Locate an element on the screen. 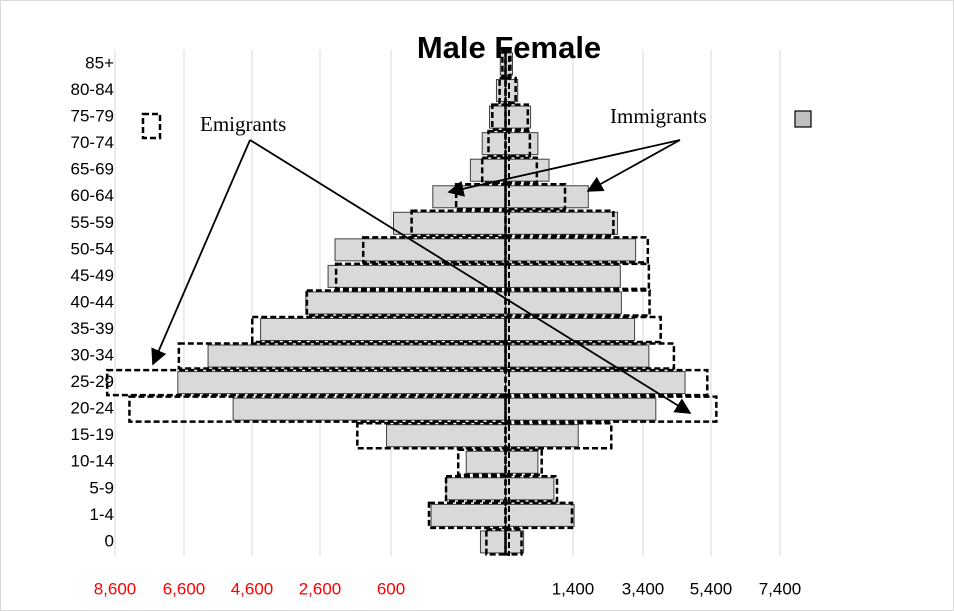 The height and width of the screenshot is (611, 954). x-tick-label: 7,400 is located at coordinates (780, 588).